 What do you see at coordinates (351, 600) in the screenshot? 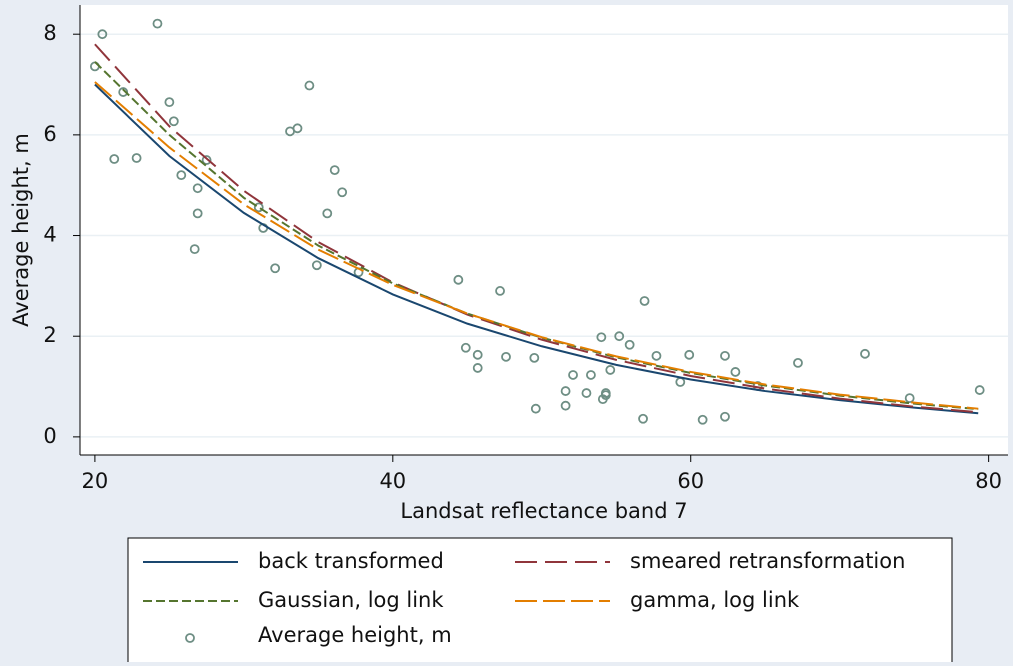
I see `legend-label: Gaussian, log link` at bounding box center [351, 600].